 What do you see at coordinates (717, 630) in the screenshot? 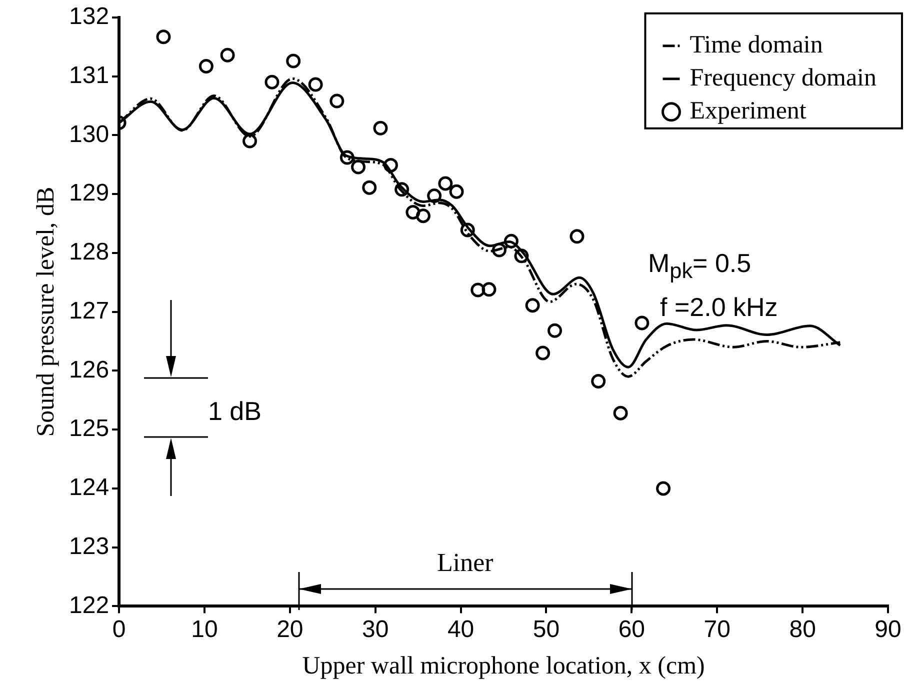
I see `x-tick-label: 70` at bounding box center [717, 630].